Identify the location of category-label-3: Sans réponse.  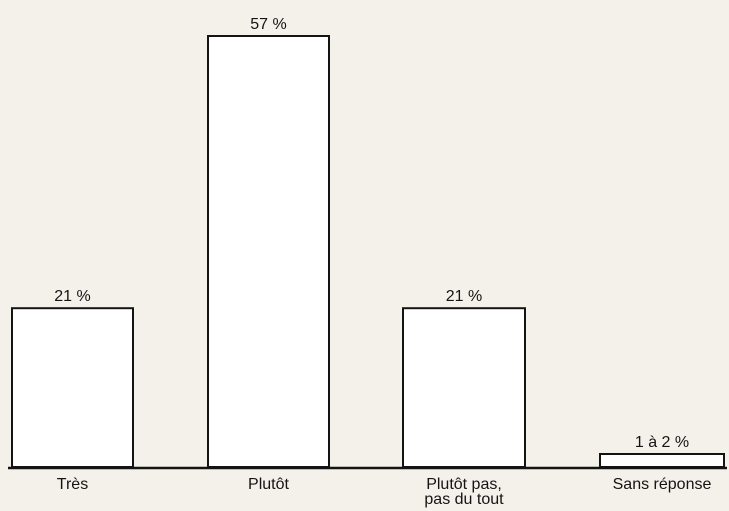
(662, 484).